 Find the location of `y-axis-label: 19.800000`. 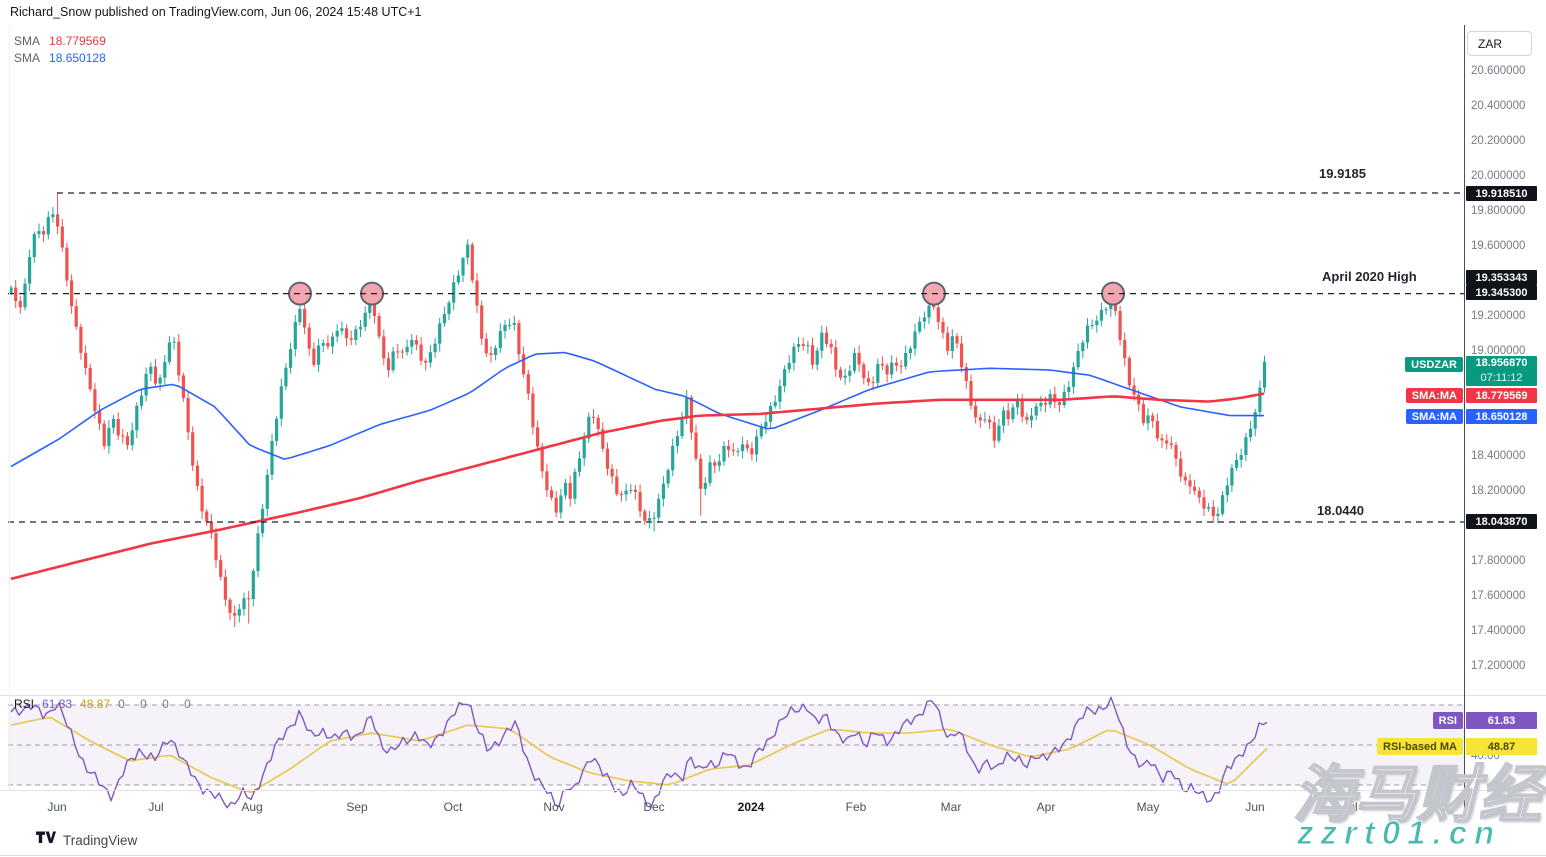

y-axis-label: 19.800000 is located at coordinates (1498, 211).